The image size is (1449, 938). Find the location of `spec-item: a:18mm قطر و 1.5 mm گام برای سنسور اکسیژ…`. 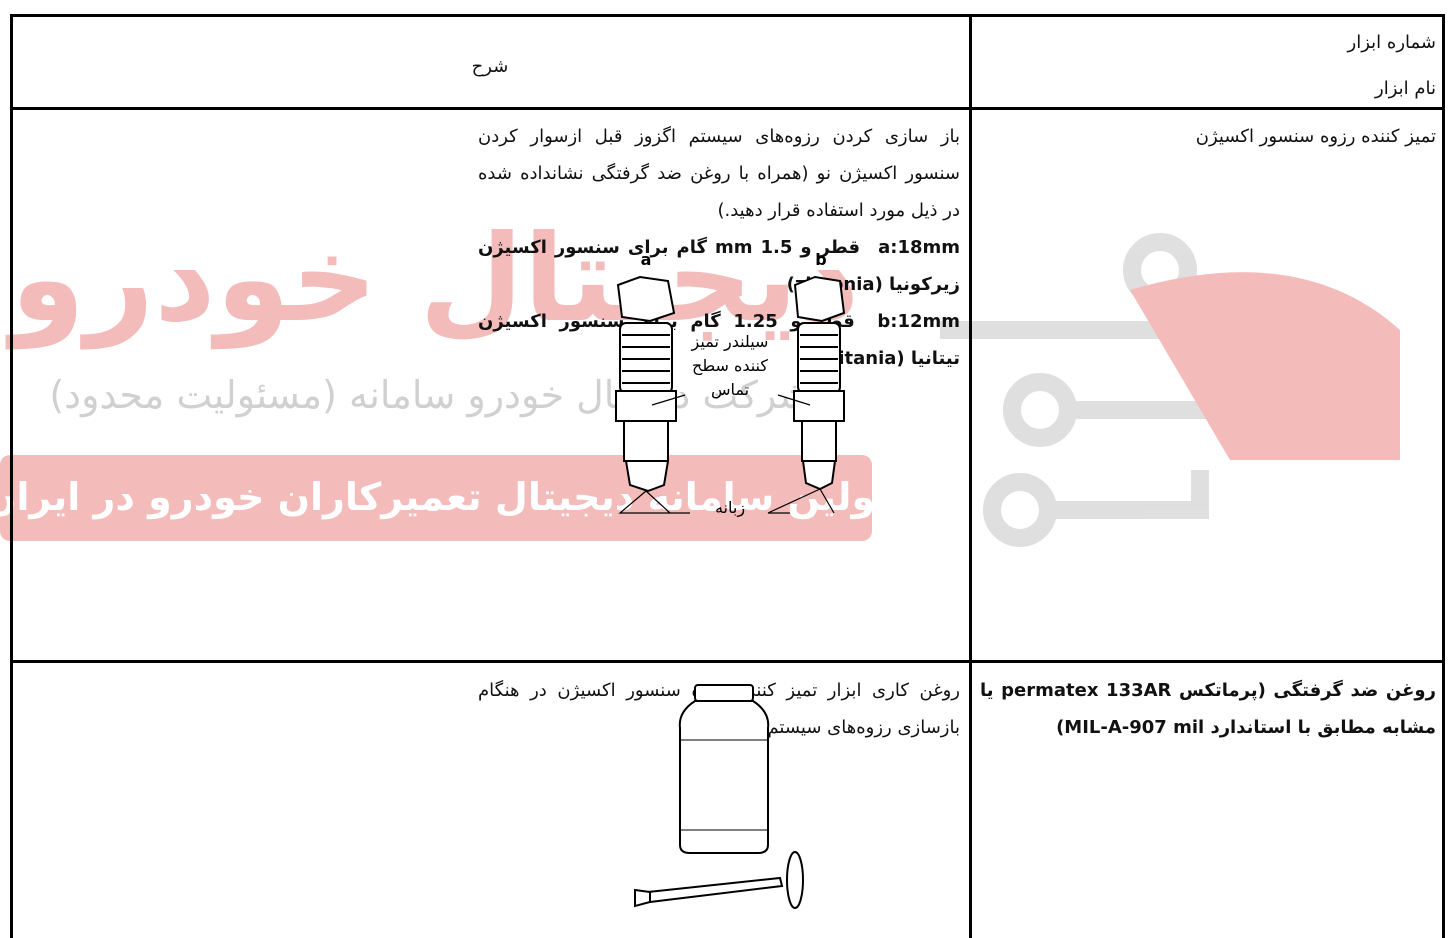

spec-item: a:18mm قطر و 1.5 mm گام برای سنسور اکسیژ… is located at coordinates (719, 266).